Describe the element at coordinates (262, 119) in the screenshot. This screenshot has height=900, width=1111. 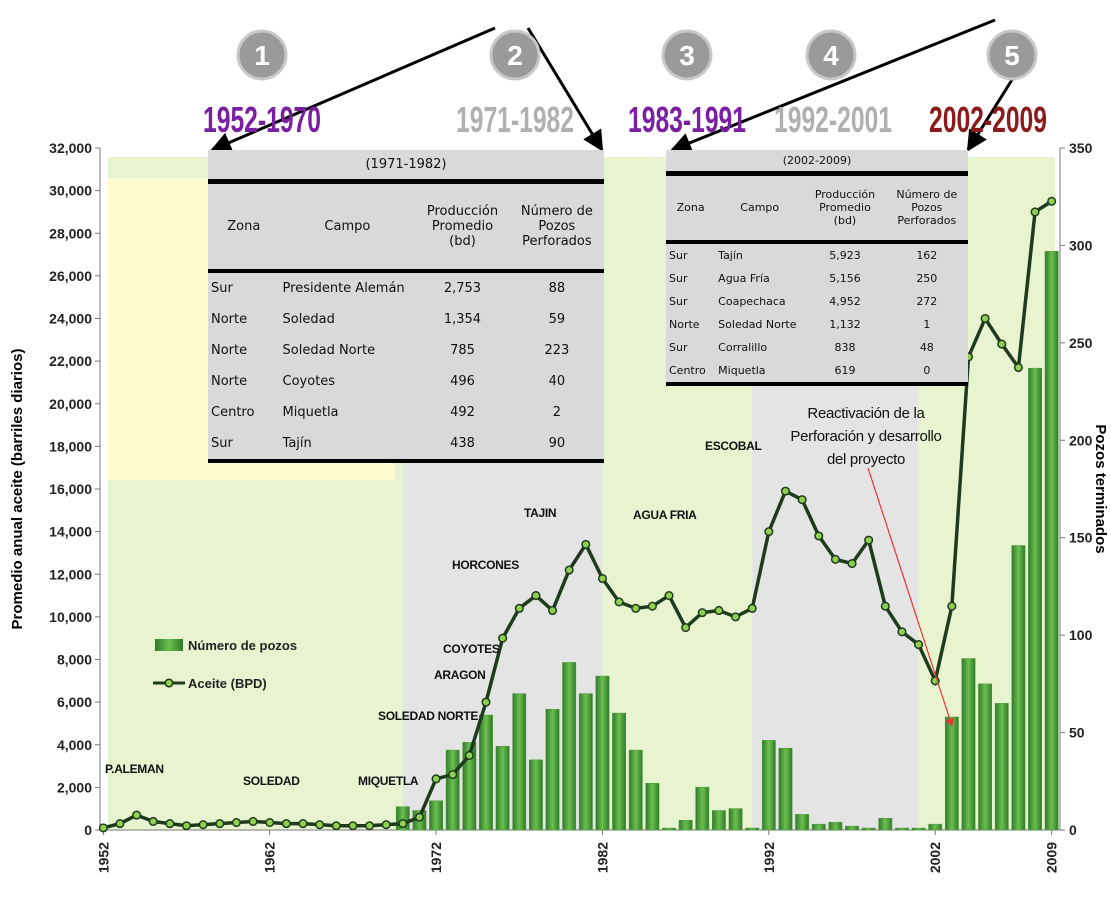
I see `period-label: 1952-1970` at that location.